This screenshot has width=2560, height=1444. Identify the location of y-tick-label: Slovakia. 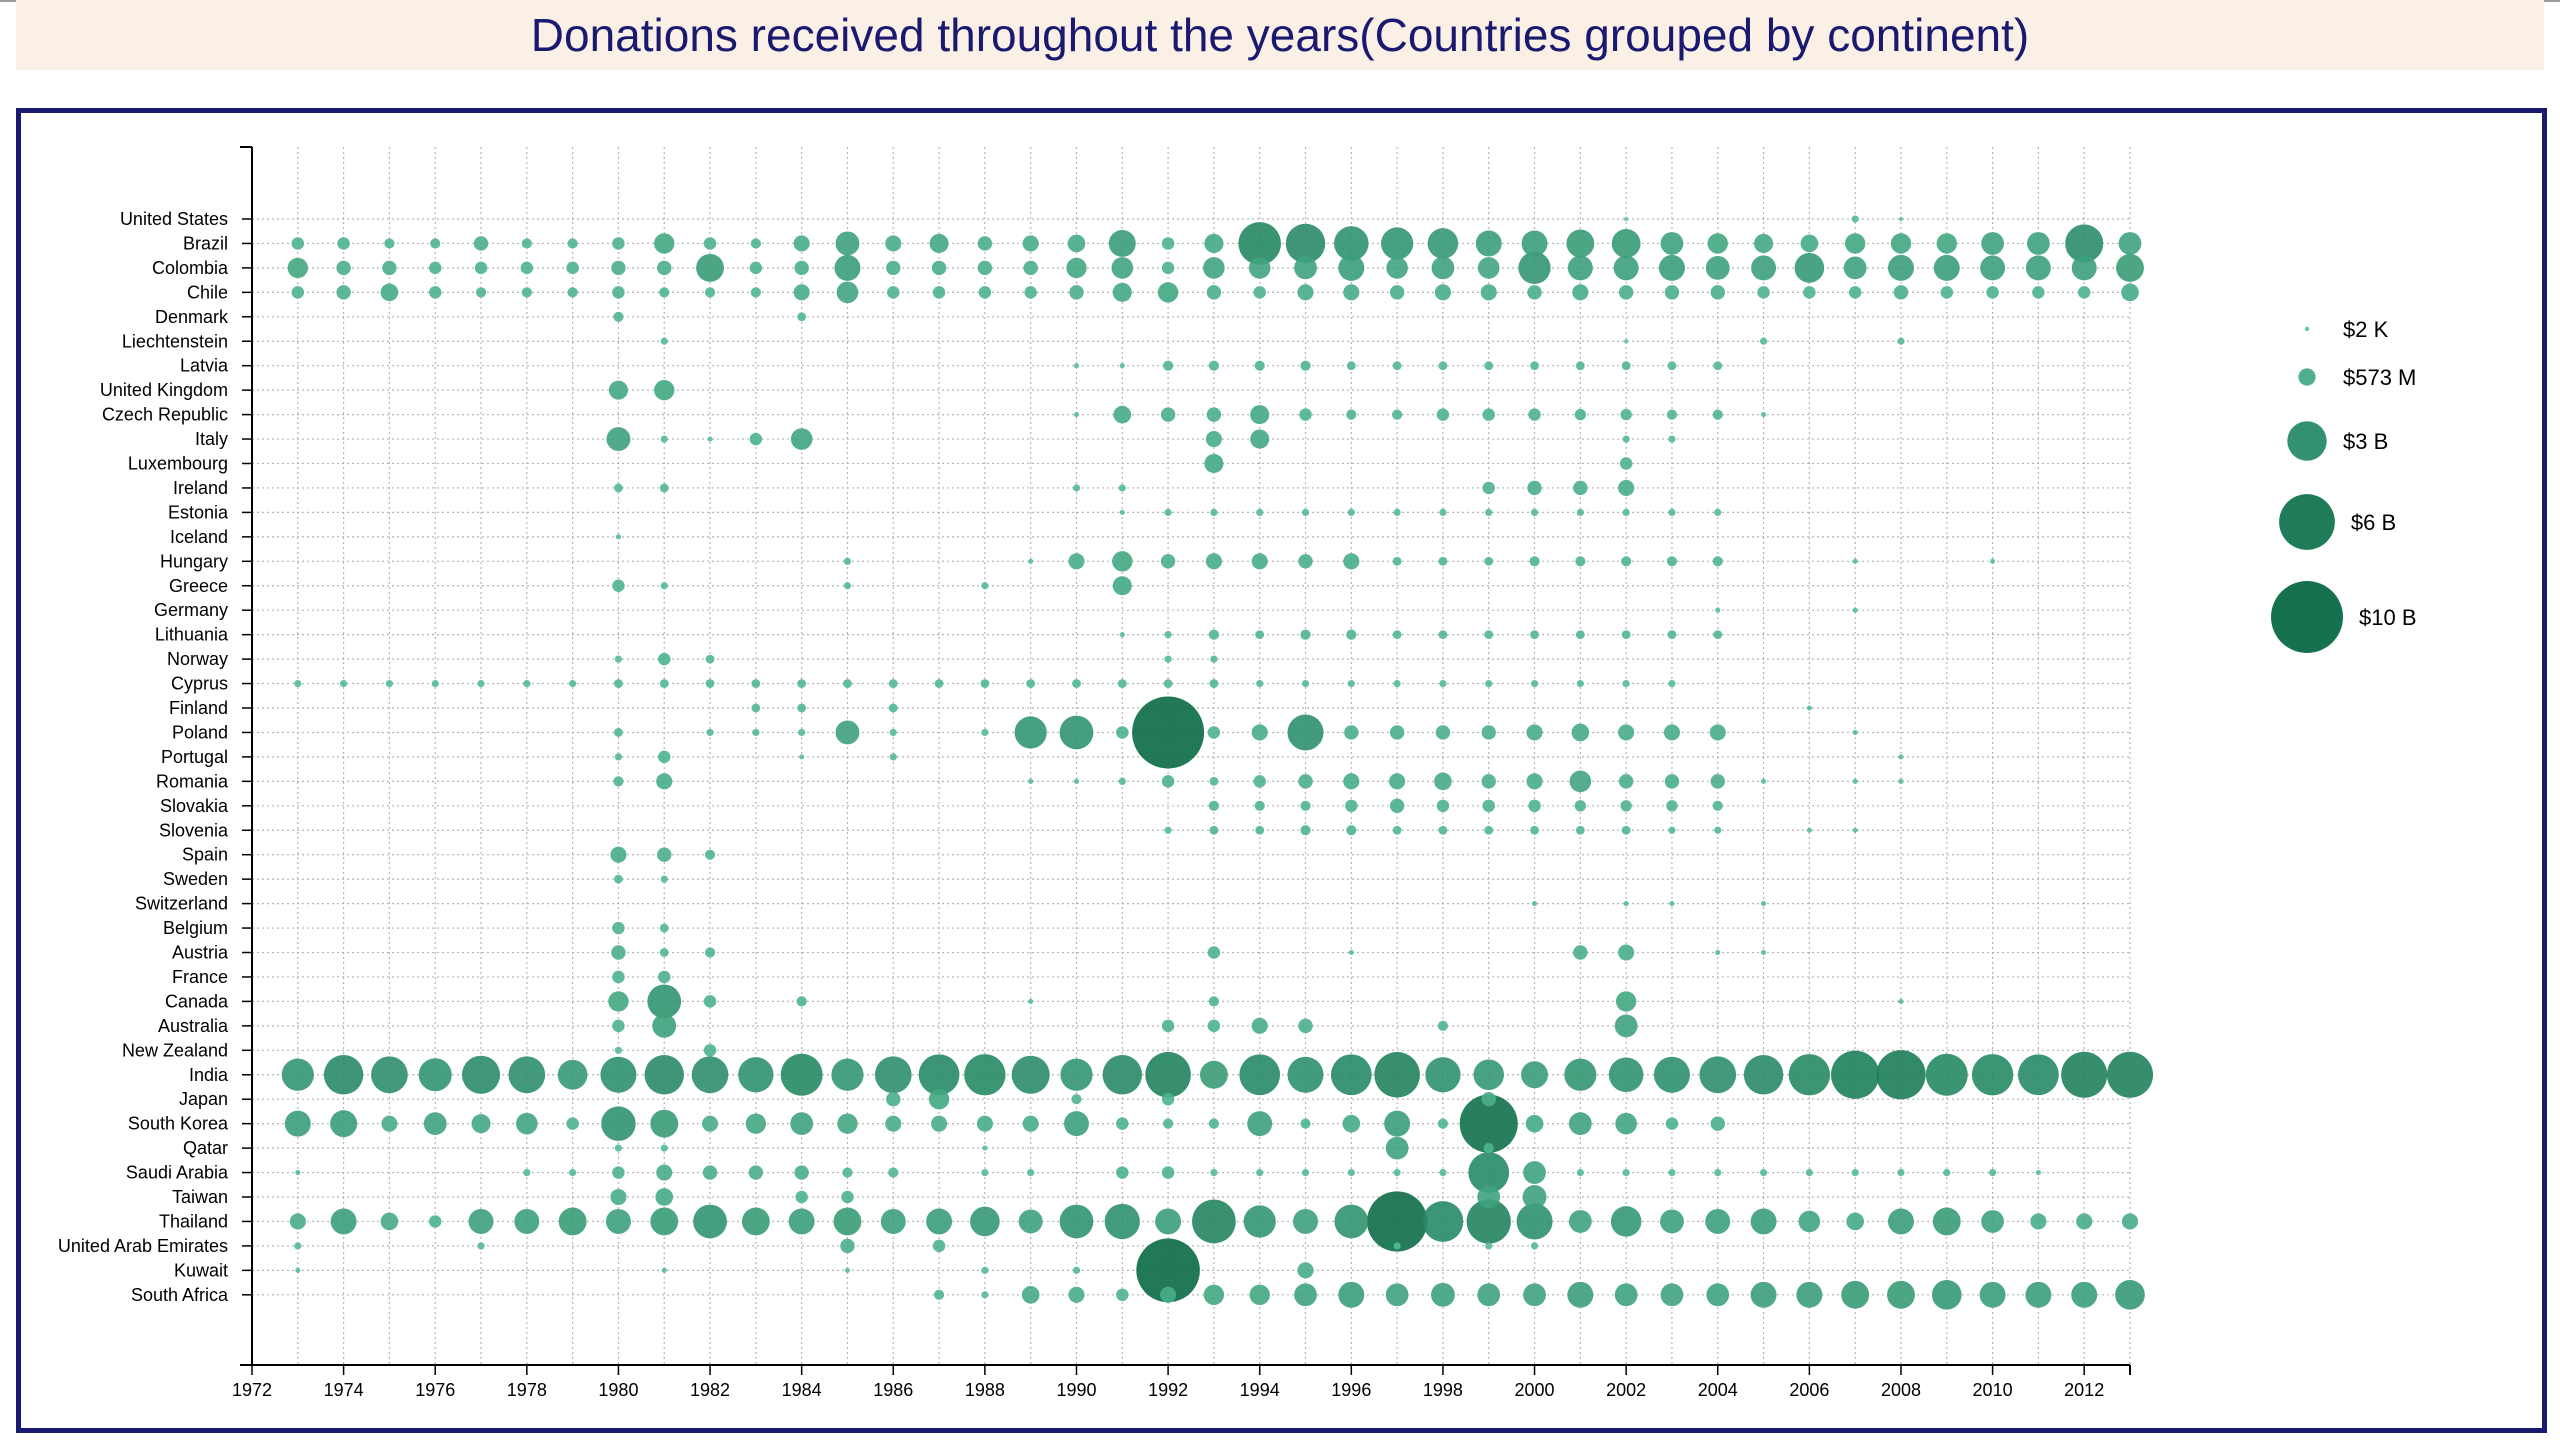
(194, 806).